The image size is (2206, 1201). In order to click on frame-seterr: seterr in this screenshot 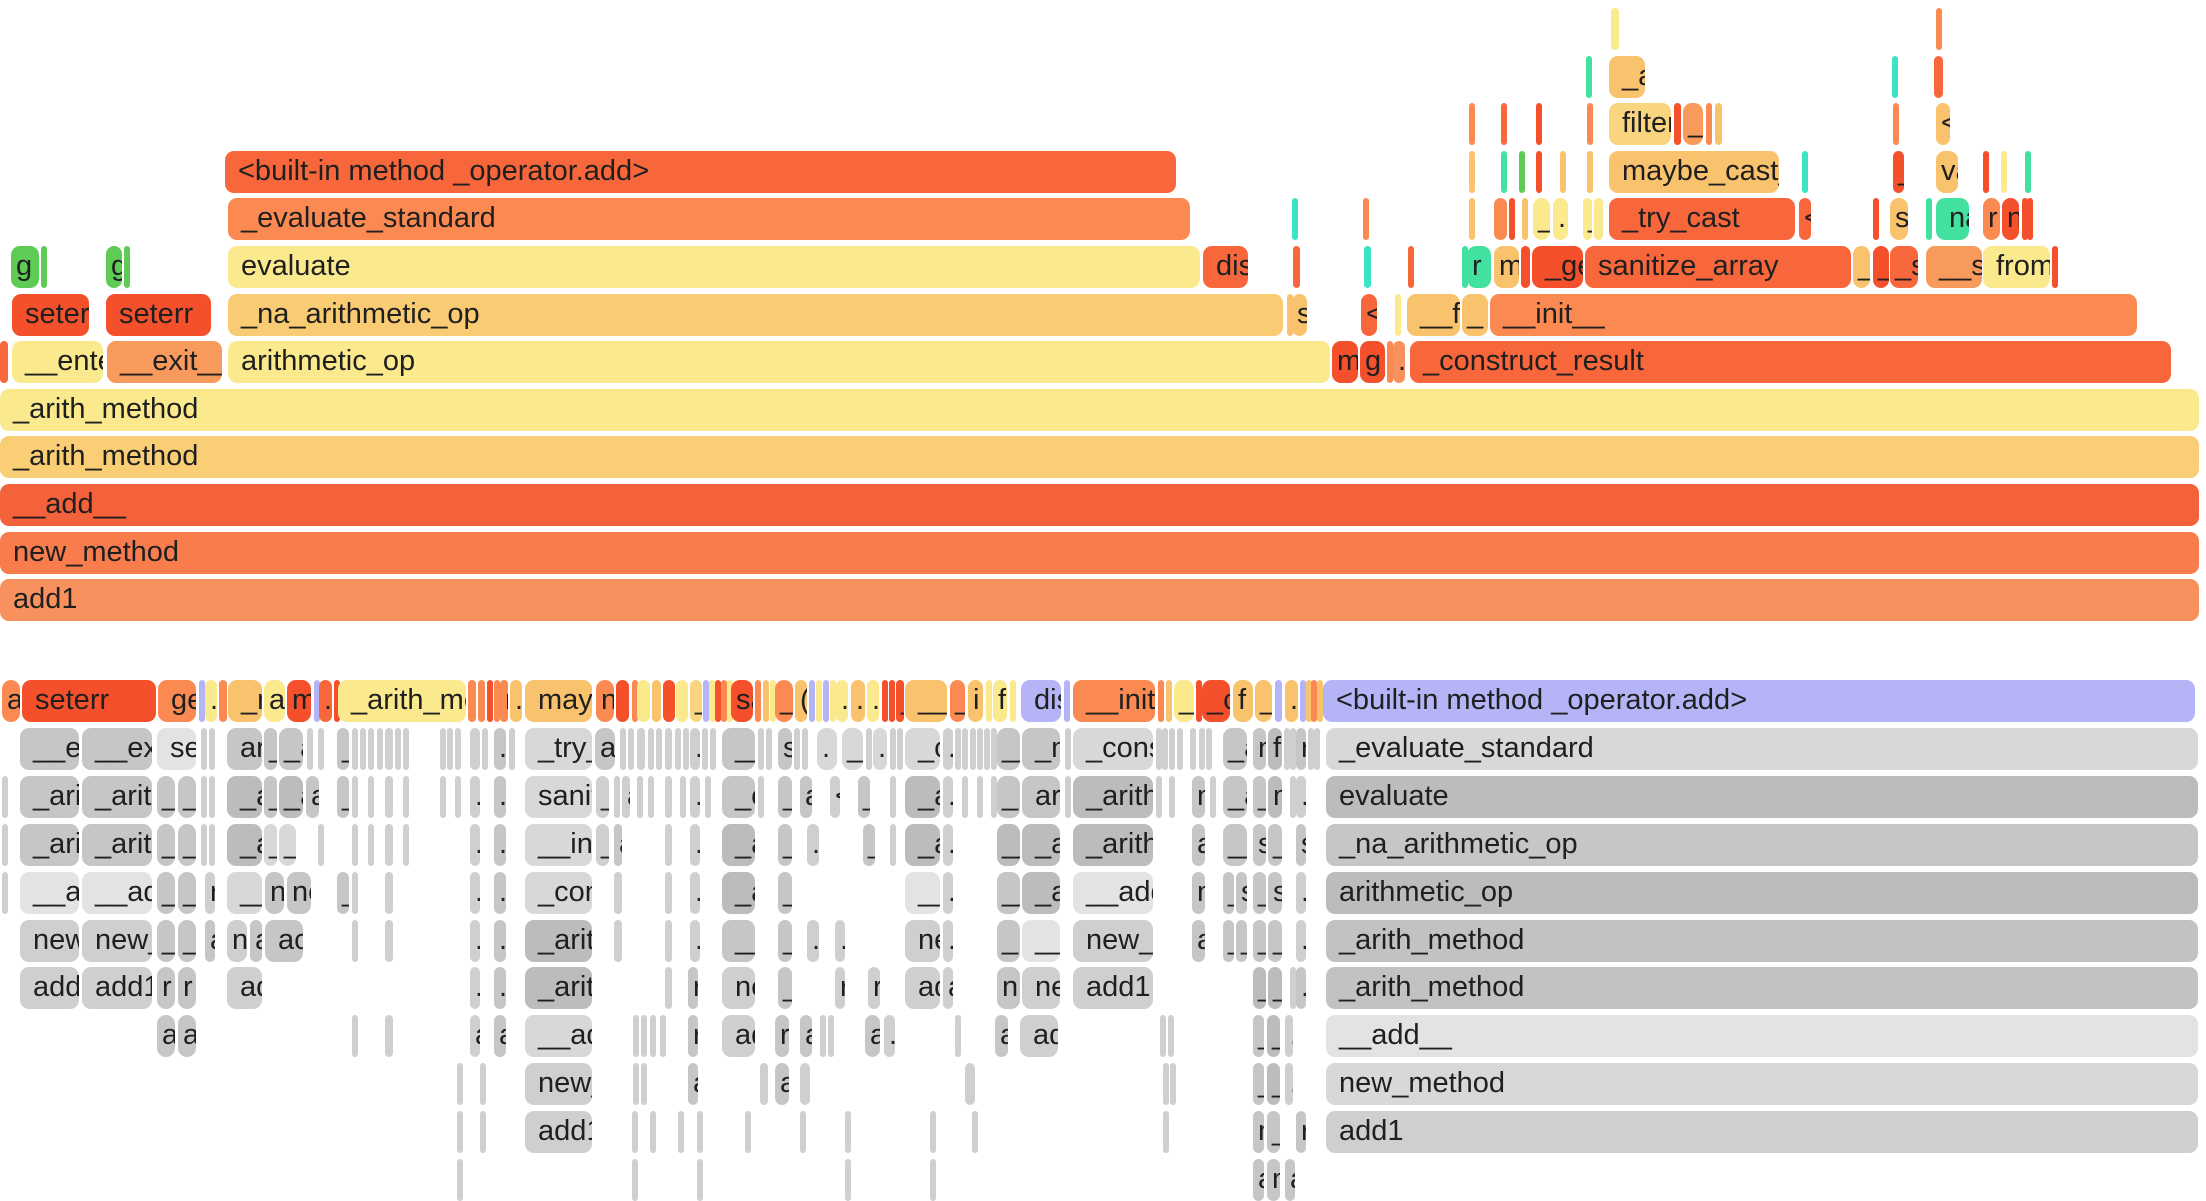, I will do `click(50, 315)`.